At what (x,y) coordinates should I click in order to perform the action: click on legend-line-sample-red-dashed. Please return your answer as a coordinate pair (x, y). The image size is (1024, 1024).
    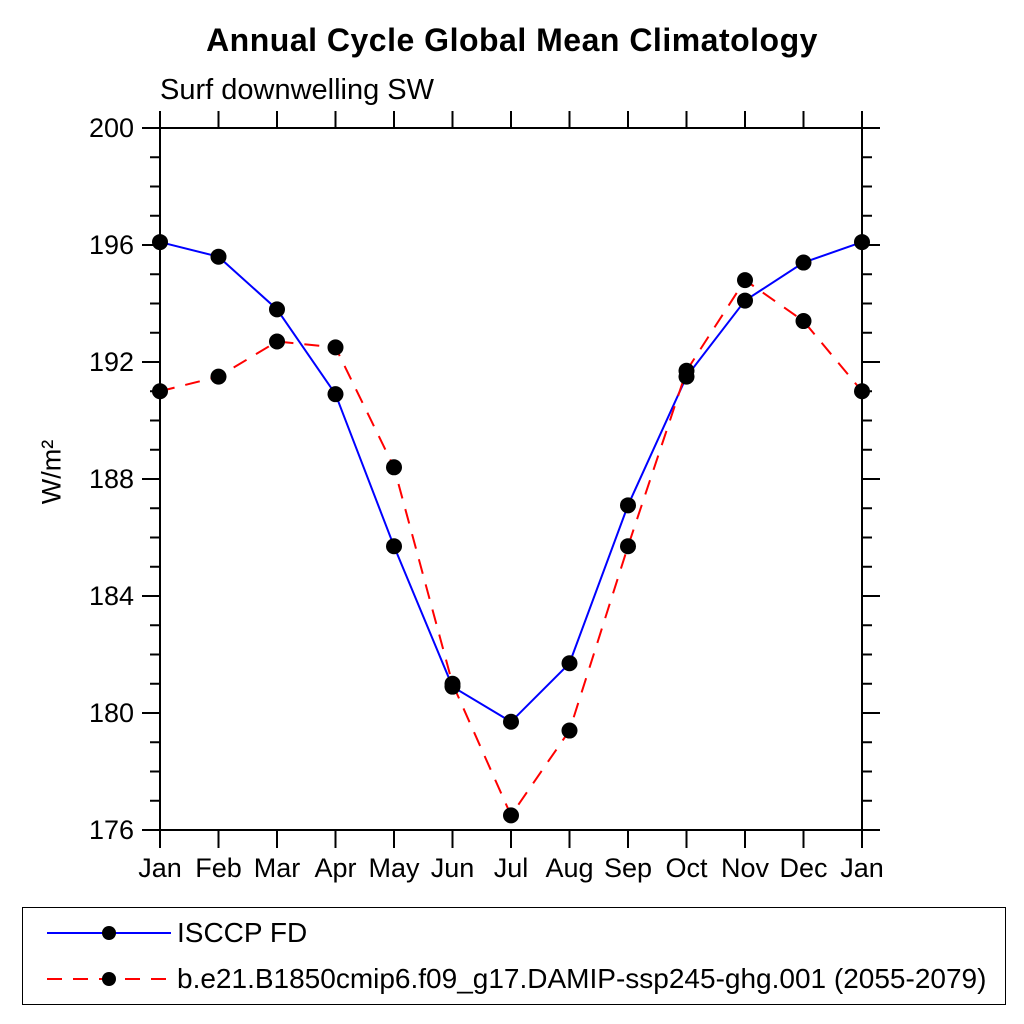
    Looking at the image, I should click on (109, 979).